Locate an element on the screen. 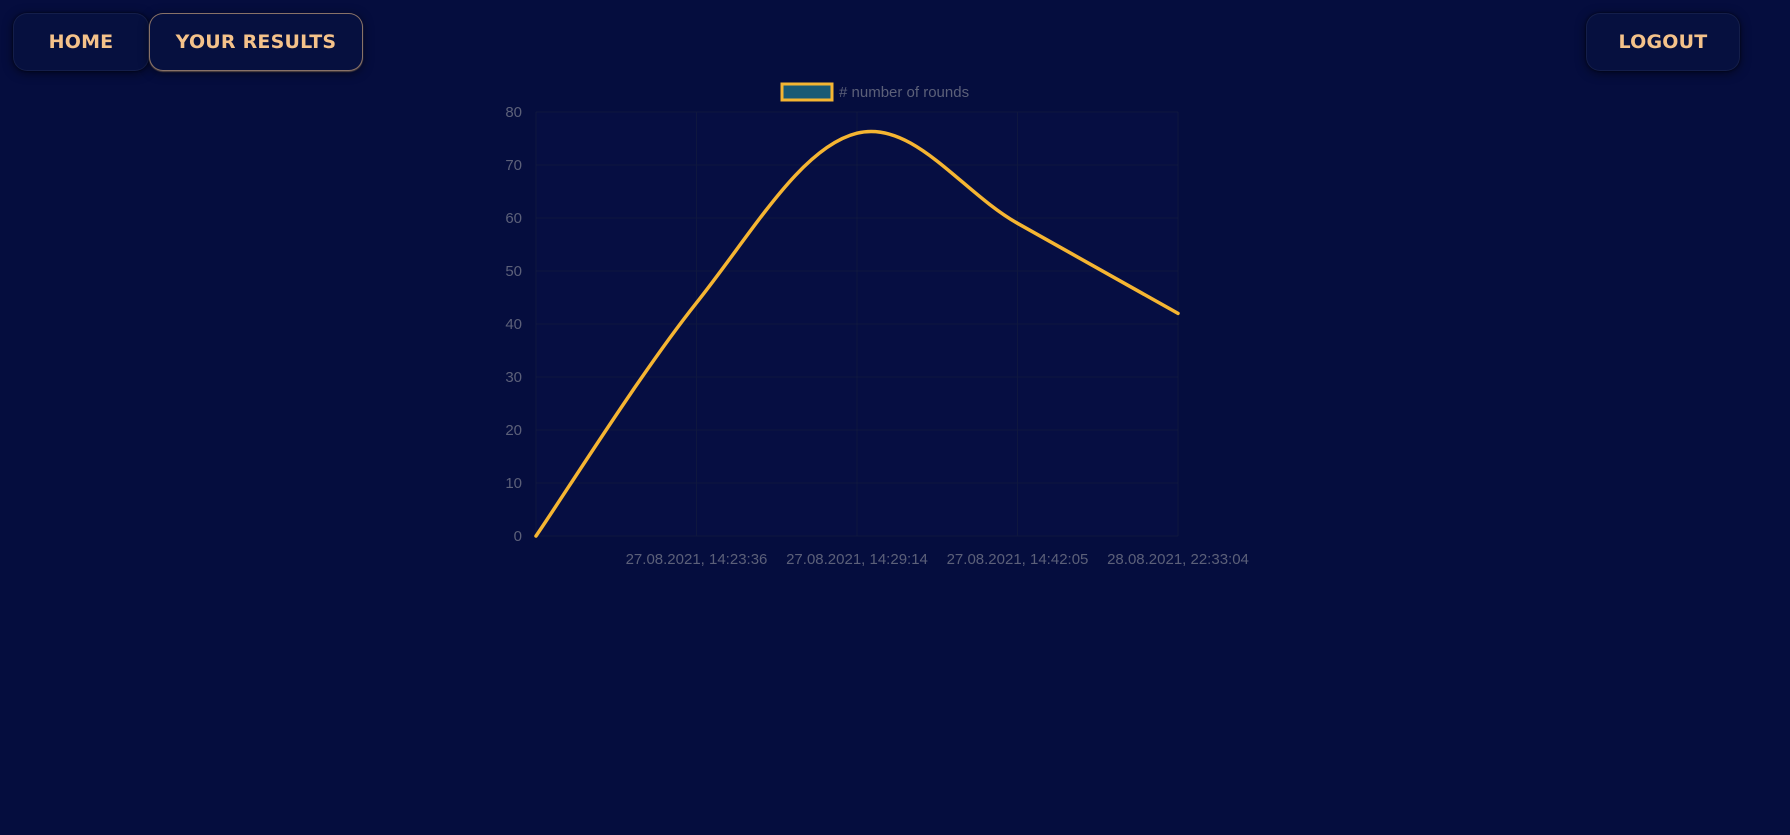 This screenshot has height=835, width=1790. y-axis-ticks: 0 10 20 30 40 50 60 70 80 is located at coordinates (513, 324).